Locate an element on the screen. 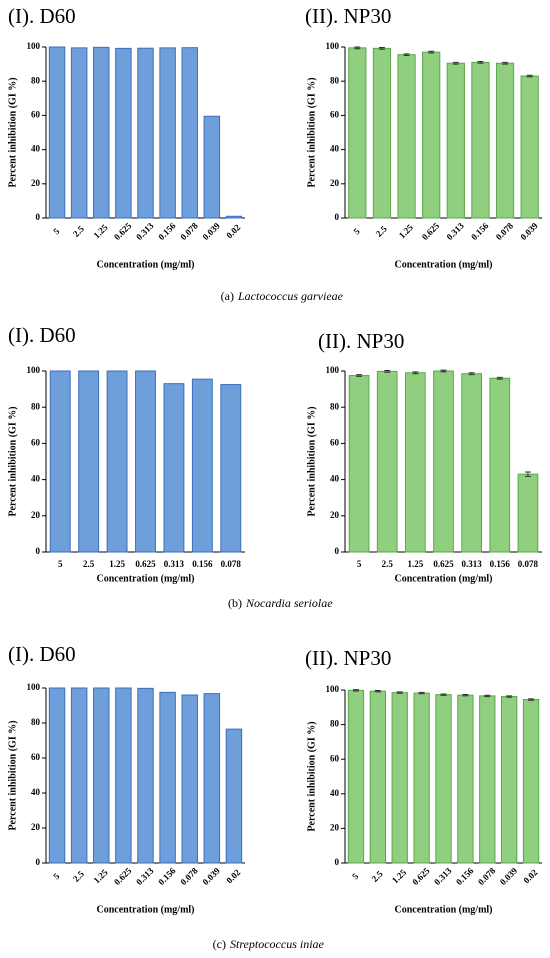  caption-species: Nocardia seriolae is located at coordinates (289, 603).